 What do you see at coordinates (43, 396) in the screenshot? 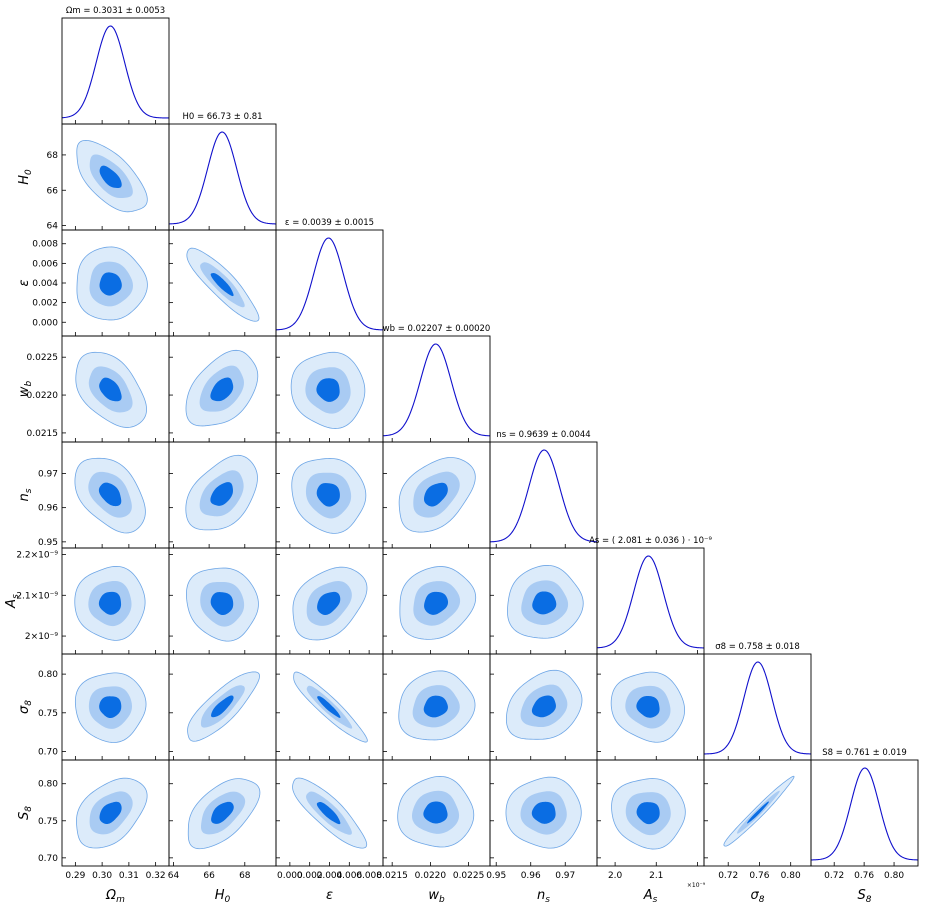
I see `y-tick-label-wb: 0.0220` at bounding box center [43, 396].